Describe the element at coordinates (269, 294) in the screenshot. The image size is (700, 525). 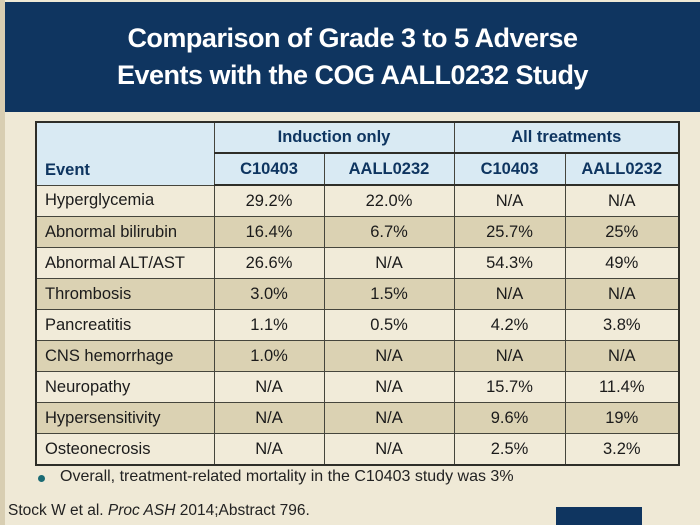
I see `value-cell: 3.0%` at that location.